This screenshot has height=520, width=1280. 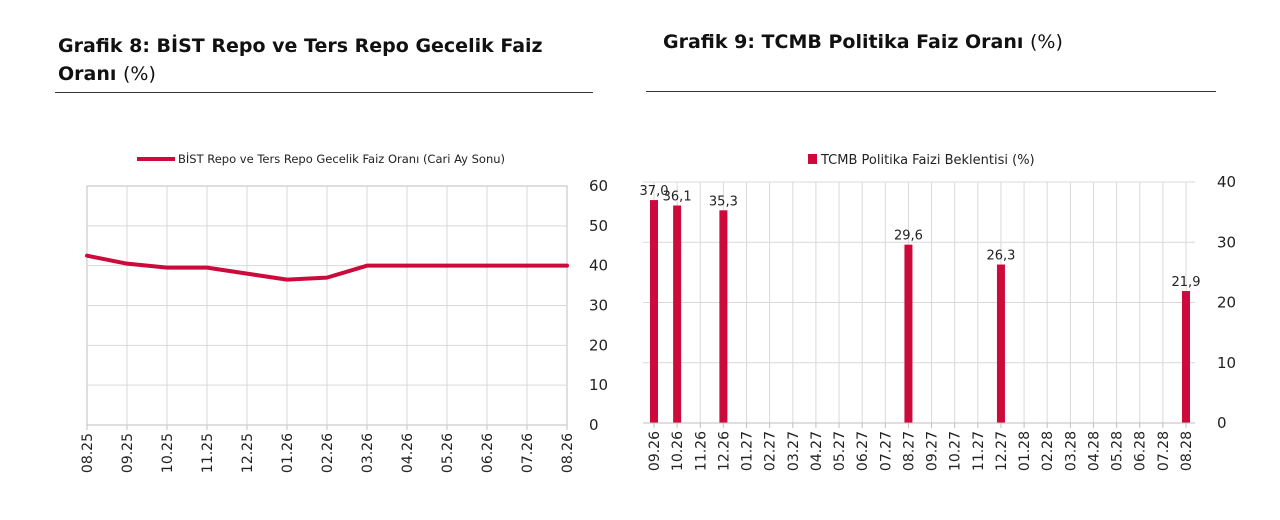 I want to click on x-tick-label: 12.25, so click(x=248, y=453).